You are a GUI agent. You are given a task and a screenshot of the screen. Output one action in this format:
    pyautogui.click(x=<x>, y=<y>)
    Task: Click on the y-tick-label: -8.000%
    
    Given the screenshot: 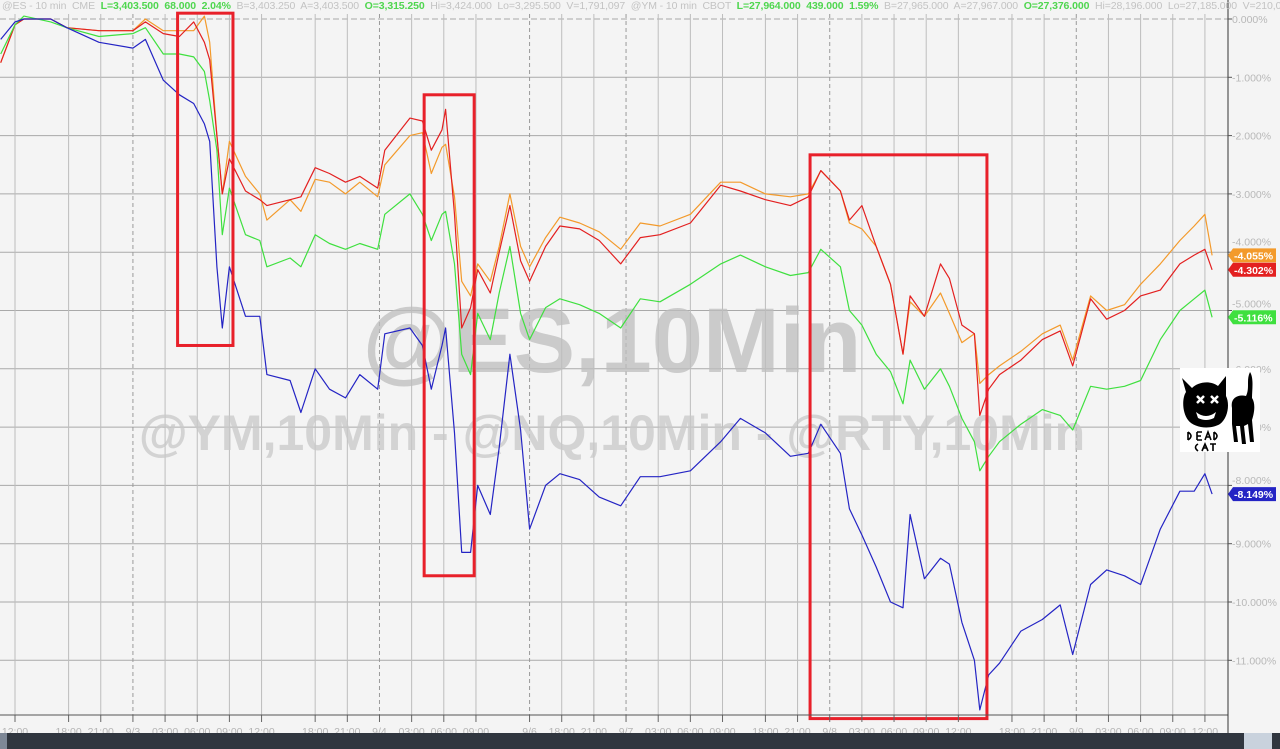 What is the action you would take?
    pyautogui.click(x=1251, y=481)
    